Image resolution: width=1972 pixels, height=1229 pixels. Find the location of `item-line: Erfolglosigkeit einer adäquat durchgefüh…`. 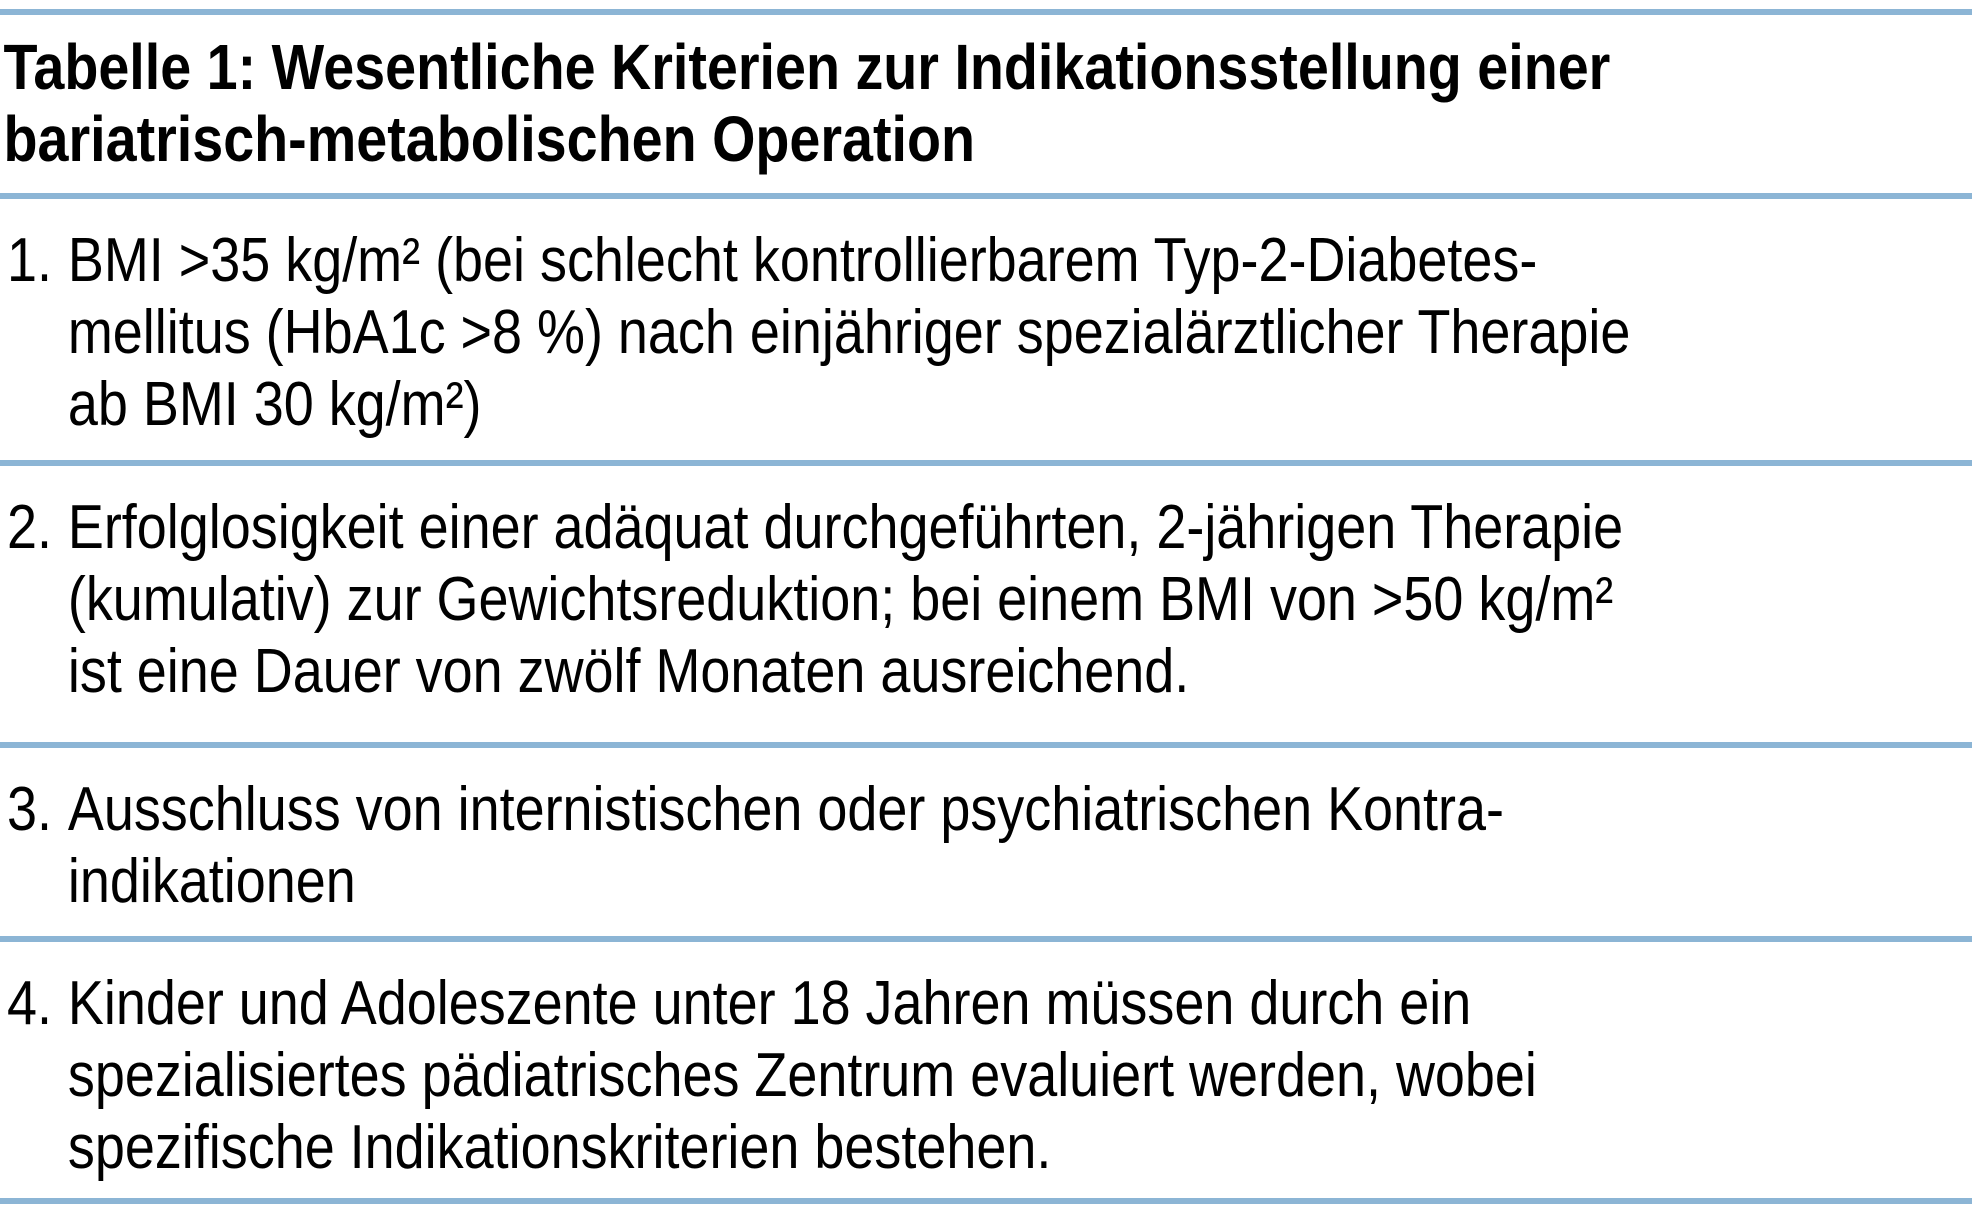

item-line: Erfolglosigkeit einer adäquat durchgefüh… is located at coordinates (845, 527).